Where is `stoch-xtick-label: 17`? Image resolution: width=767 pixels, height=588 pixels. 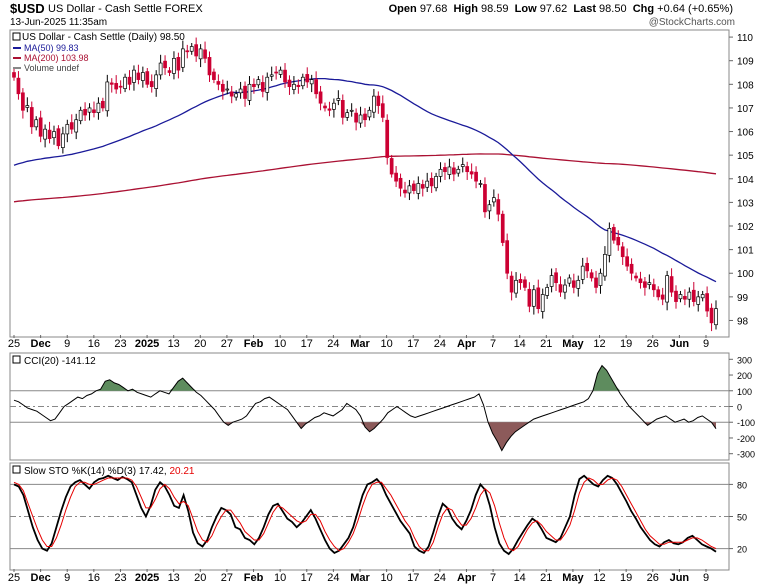
stoch-xtick-label: 17 is located at coordinates (413, 578).